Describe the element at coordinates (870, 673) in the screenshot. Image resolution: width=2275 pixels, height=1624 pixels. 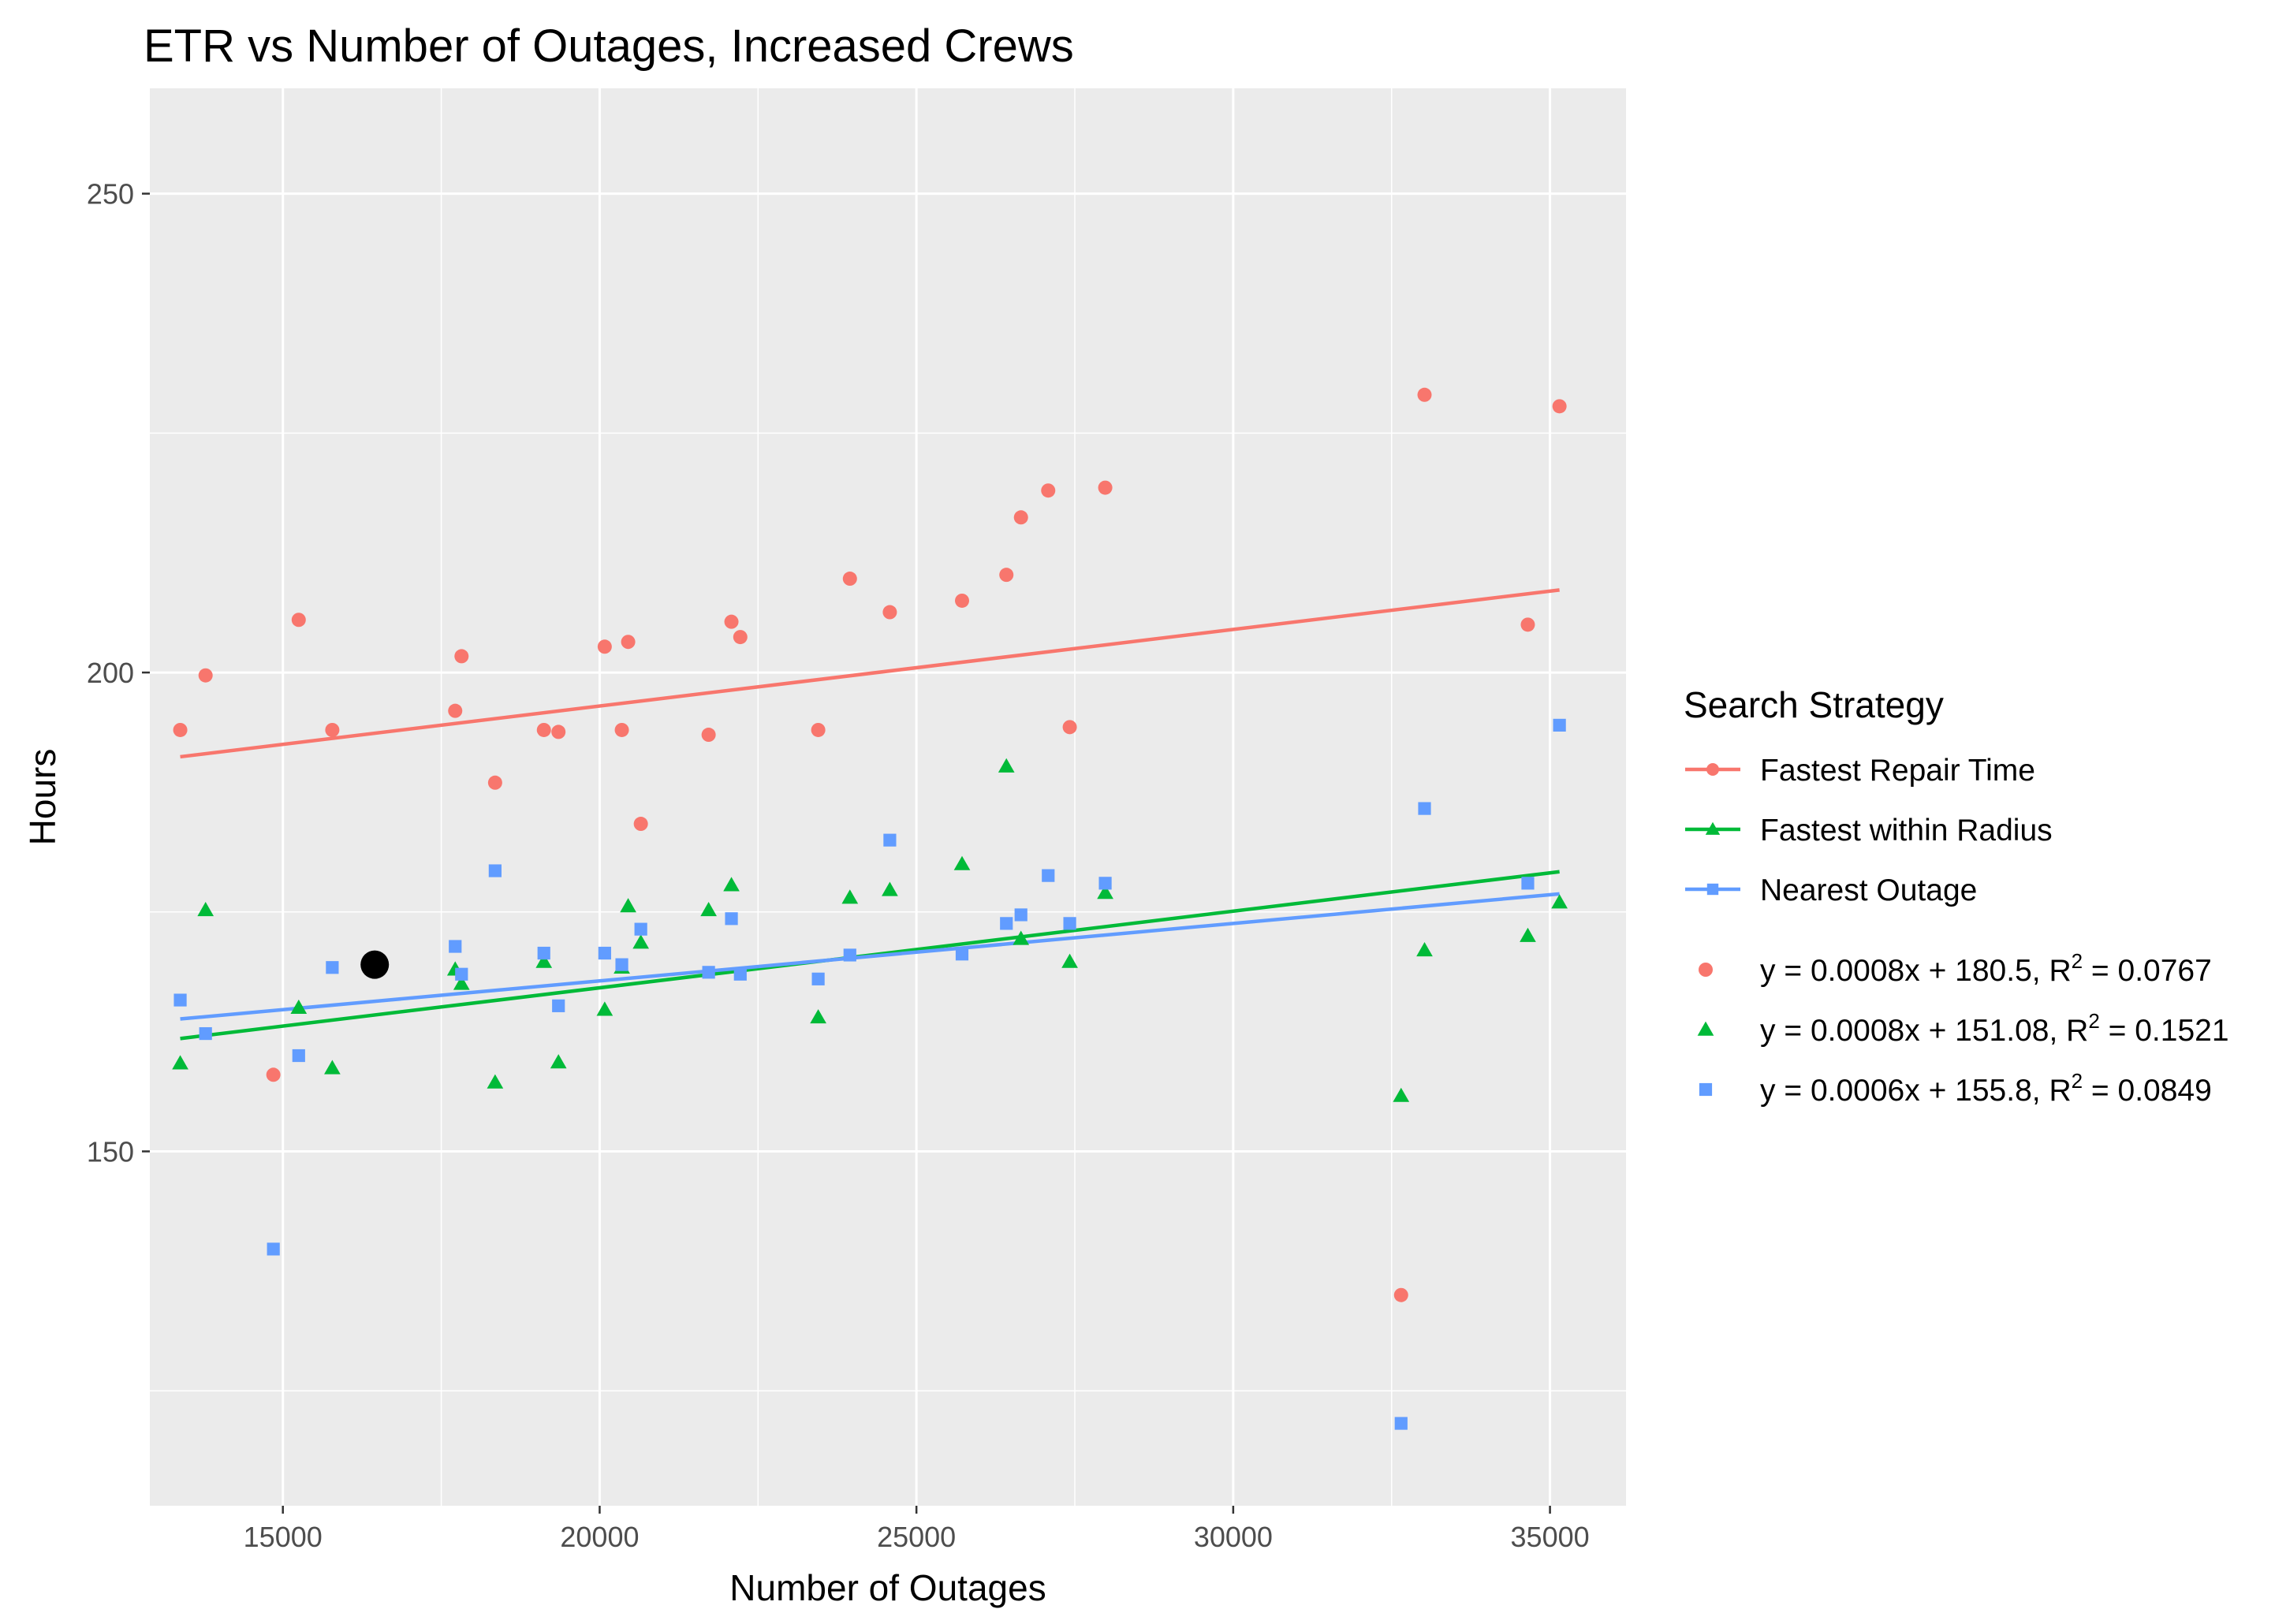
I see `trend-line-circle` at that location.